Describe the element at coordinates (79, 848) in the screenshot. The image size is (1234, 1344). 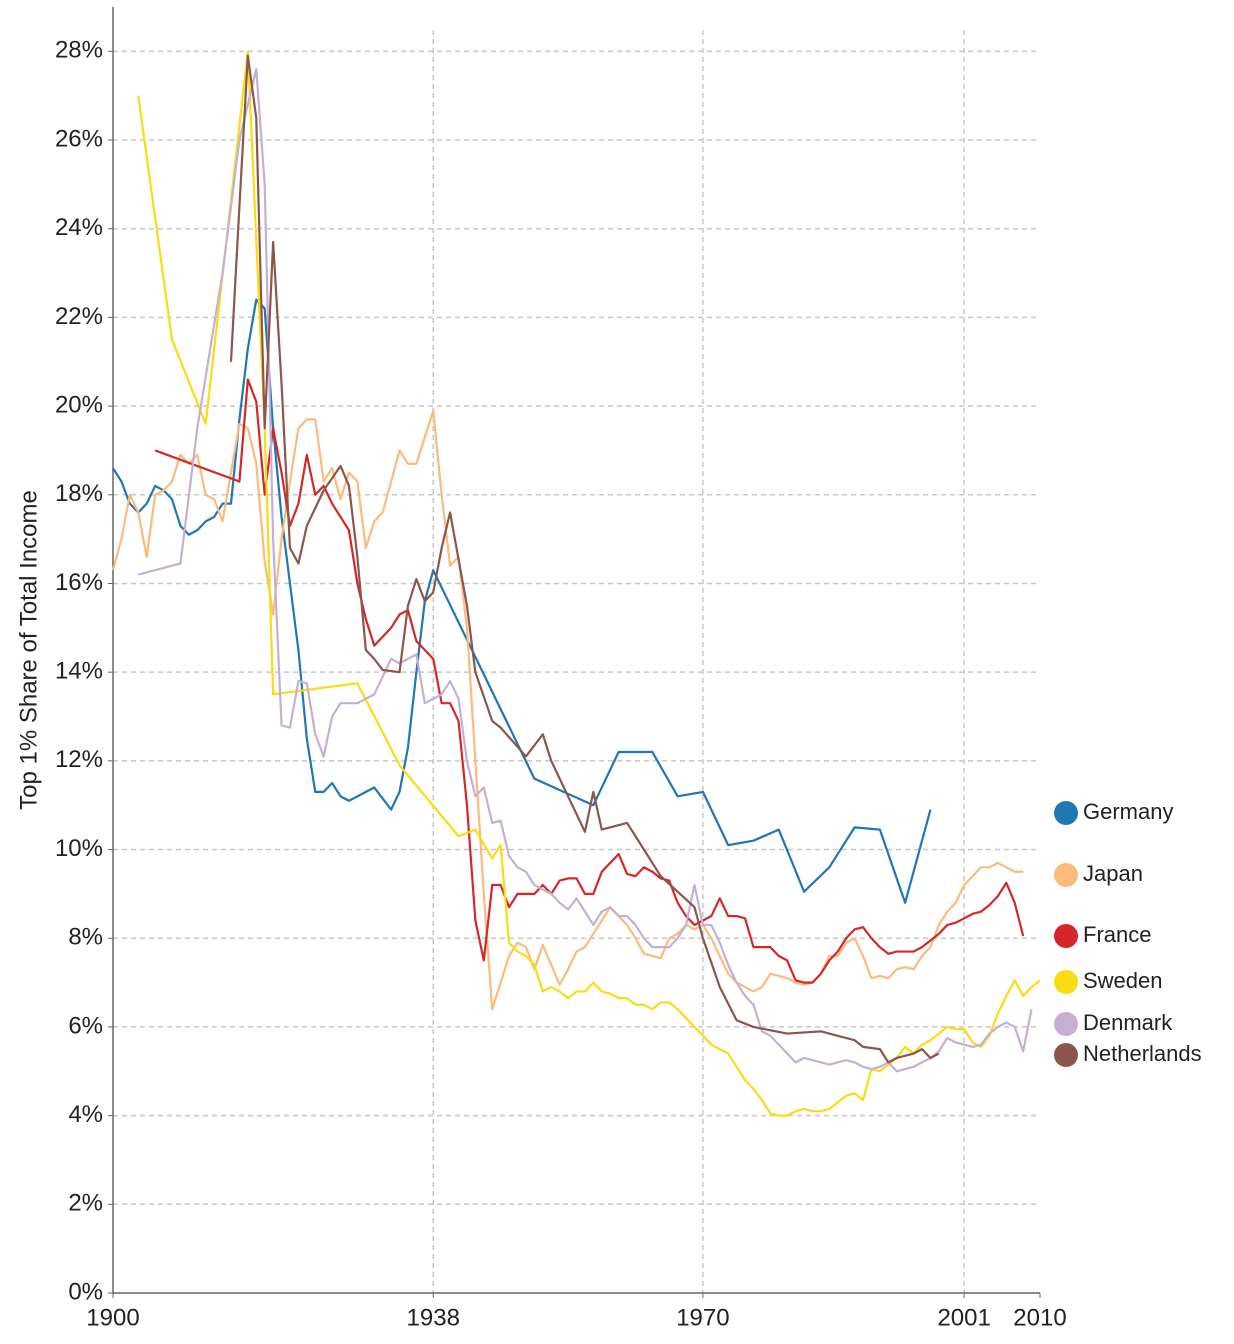
I see `y-tick-label: 10%` at that location.